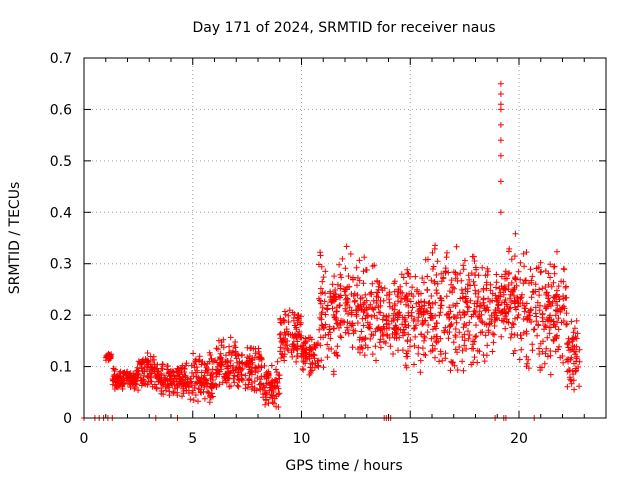 The height and width of the screenshot is (480, 640). I want to click on y-tick-label: 0.5, so click(61, 162).